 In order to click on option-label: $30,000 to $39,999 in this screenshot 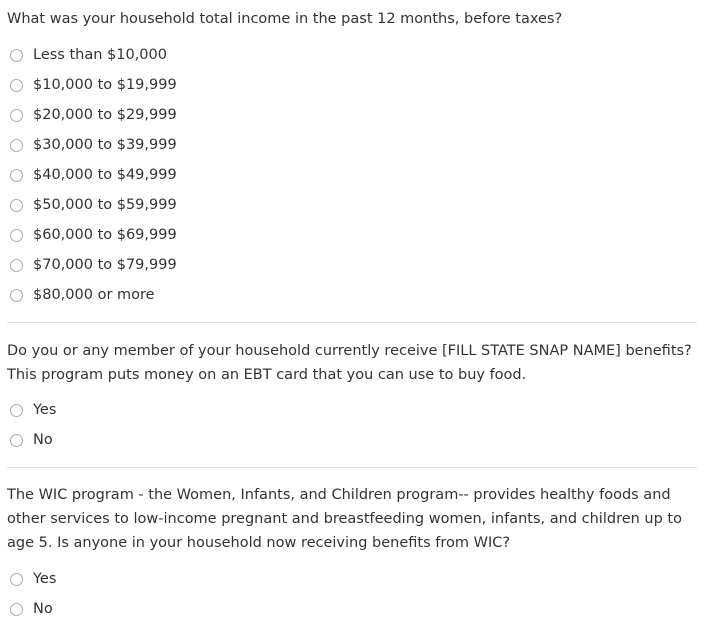, I will do `click(105, 145)`.